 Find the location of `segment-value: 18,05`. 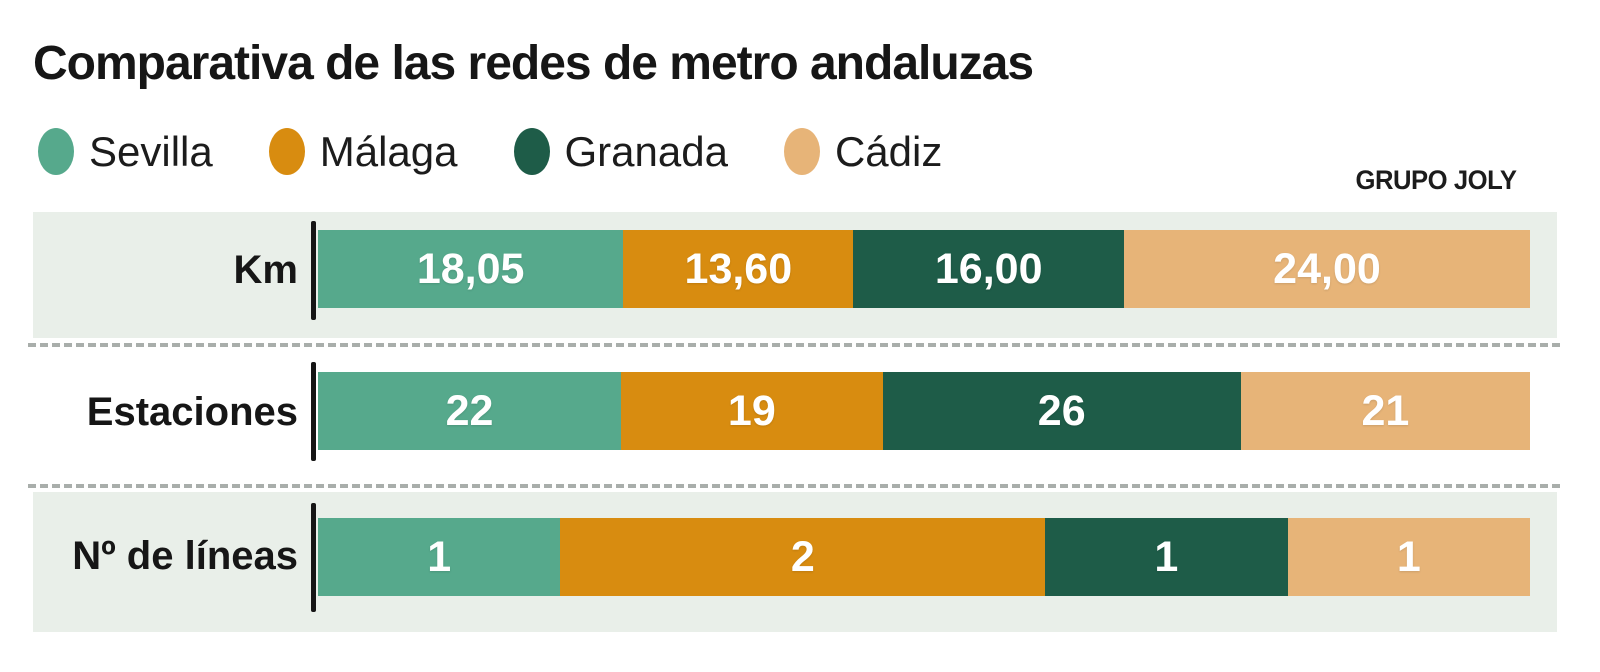

segment-value: 18,05 is located at coordinates (470, 268).